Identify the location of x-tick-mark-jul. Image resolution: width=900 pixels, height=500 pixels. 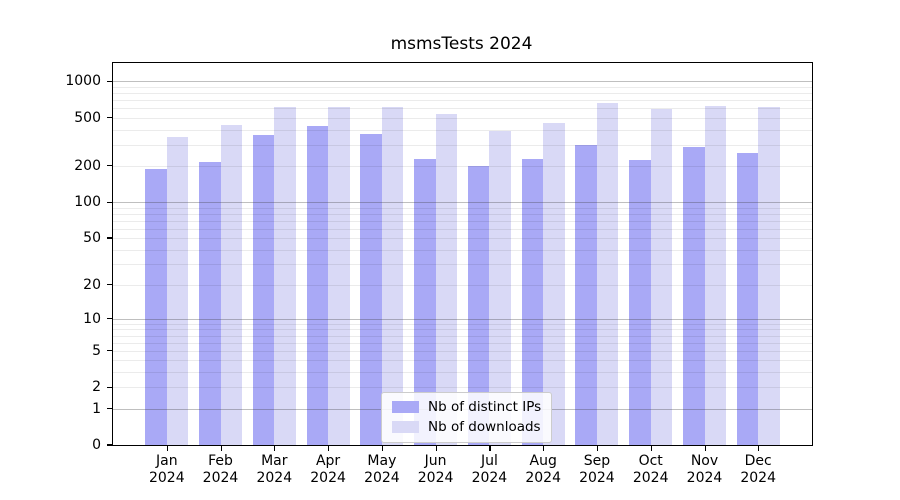
(490, 448).